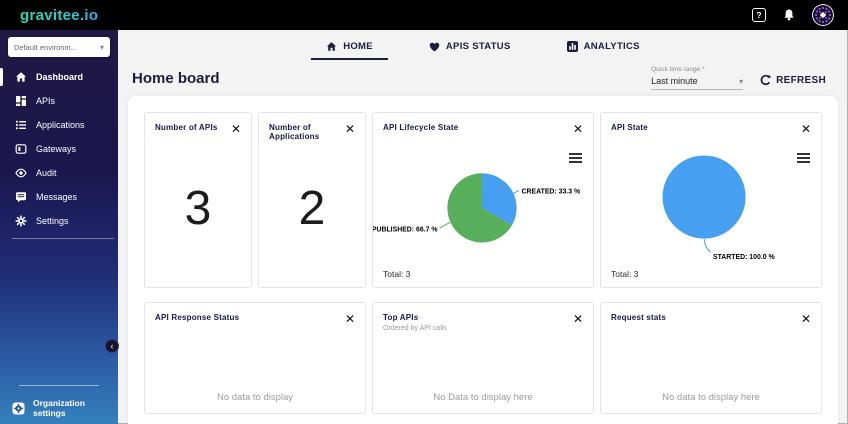  I want to click on sidebar-item-label: APIs, so click(46, 101).